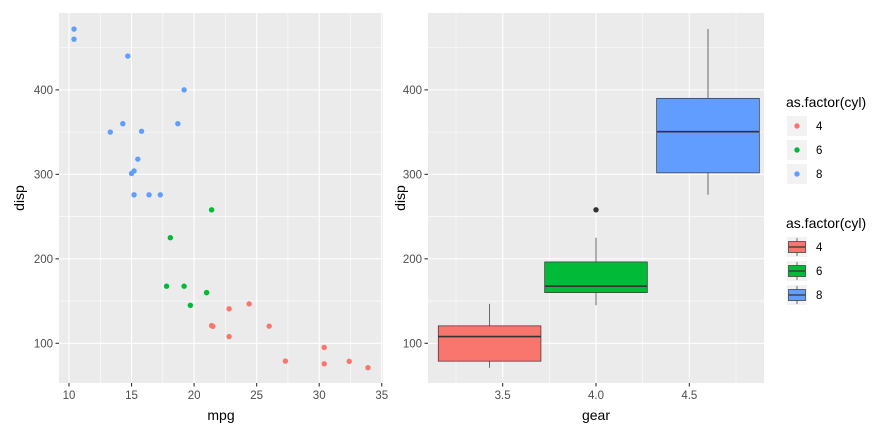  Describe the element at coordinates (69, 396) in the screenshot. I see `x-tick-label: 10` at that location.